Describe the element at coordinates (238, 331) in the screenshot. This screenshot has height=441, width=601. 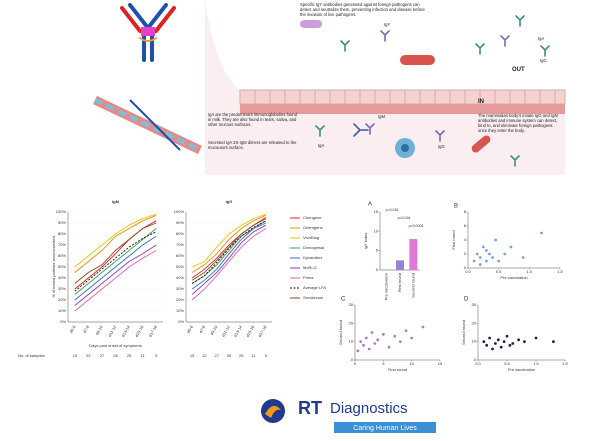
I see `x-tick-label: d13-14` at that location.